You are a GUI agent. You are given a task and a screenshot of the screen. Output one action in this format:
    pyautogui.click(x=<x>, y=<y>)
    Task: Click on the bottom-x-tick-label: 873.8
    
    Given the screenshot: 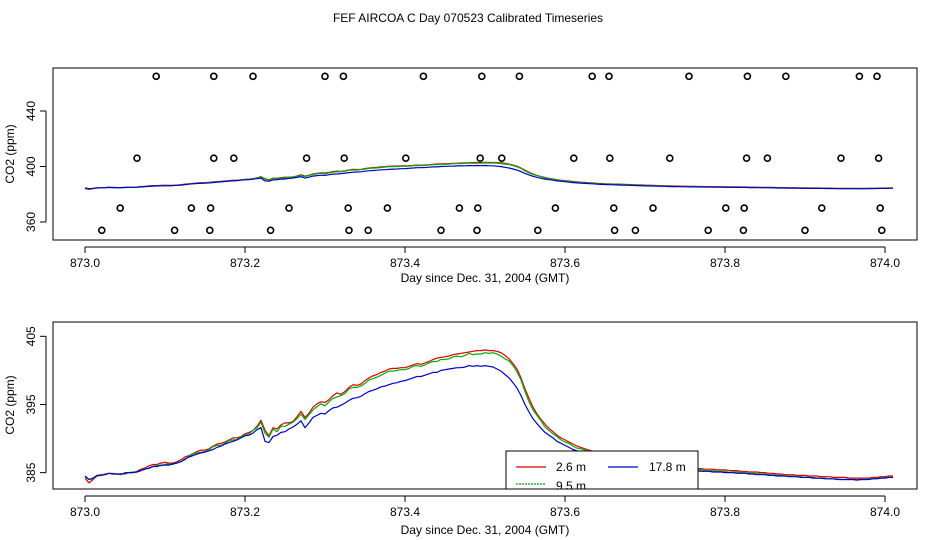 What is the action you would take?
    pyautogui.click(x=725, y=512)
    